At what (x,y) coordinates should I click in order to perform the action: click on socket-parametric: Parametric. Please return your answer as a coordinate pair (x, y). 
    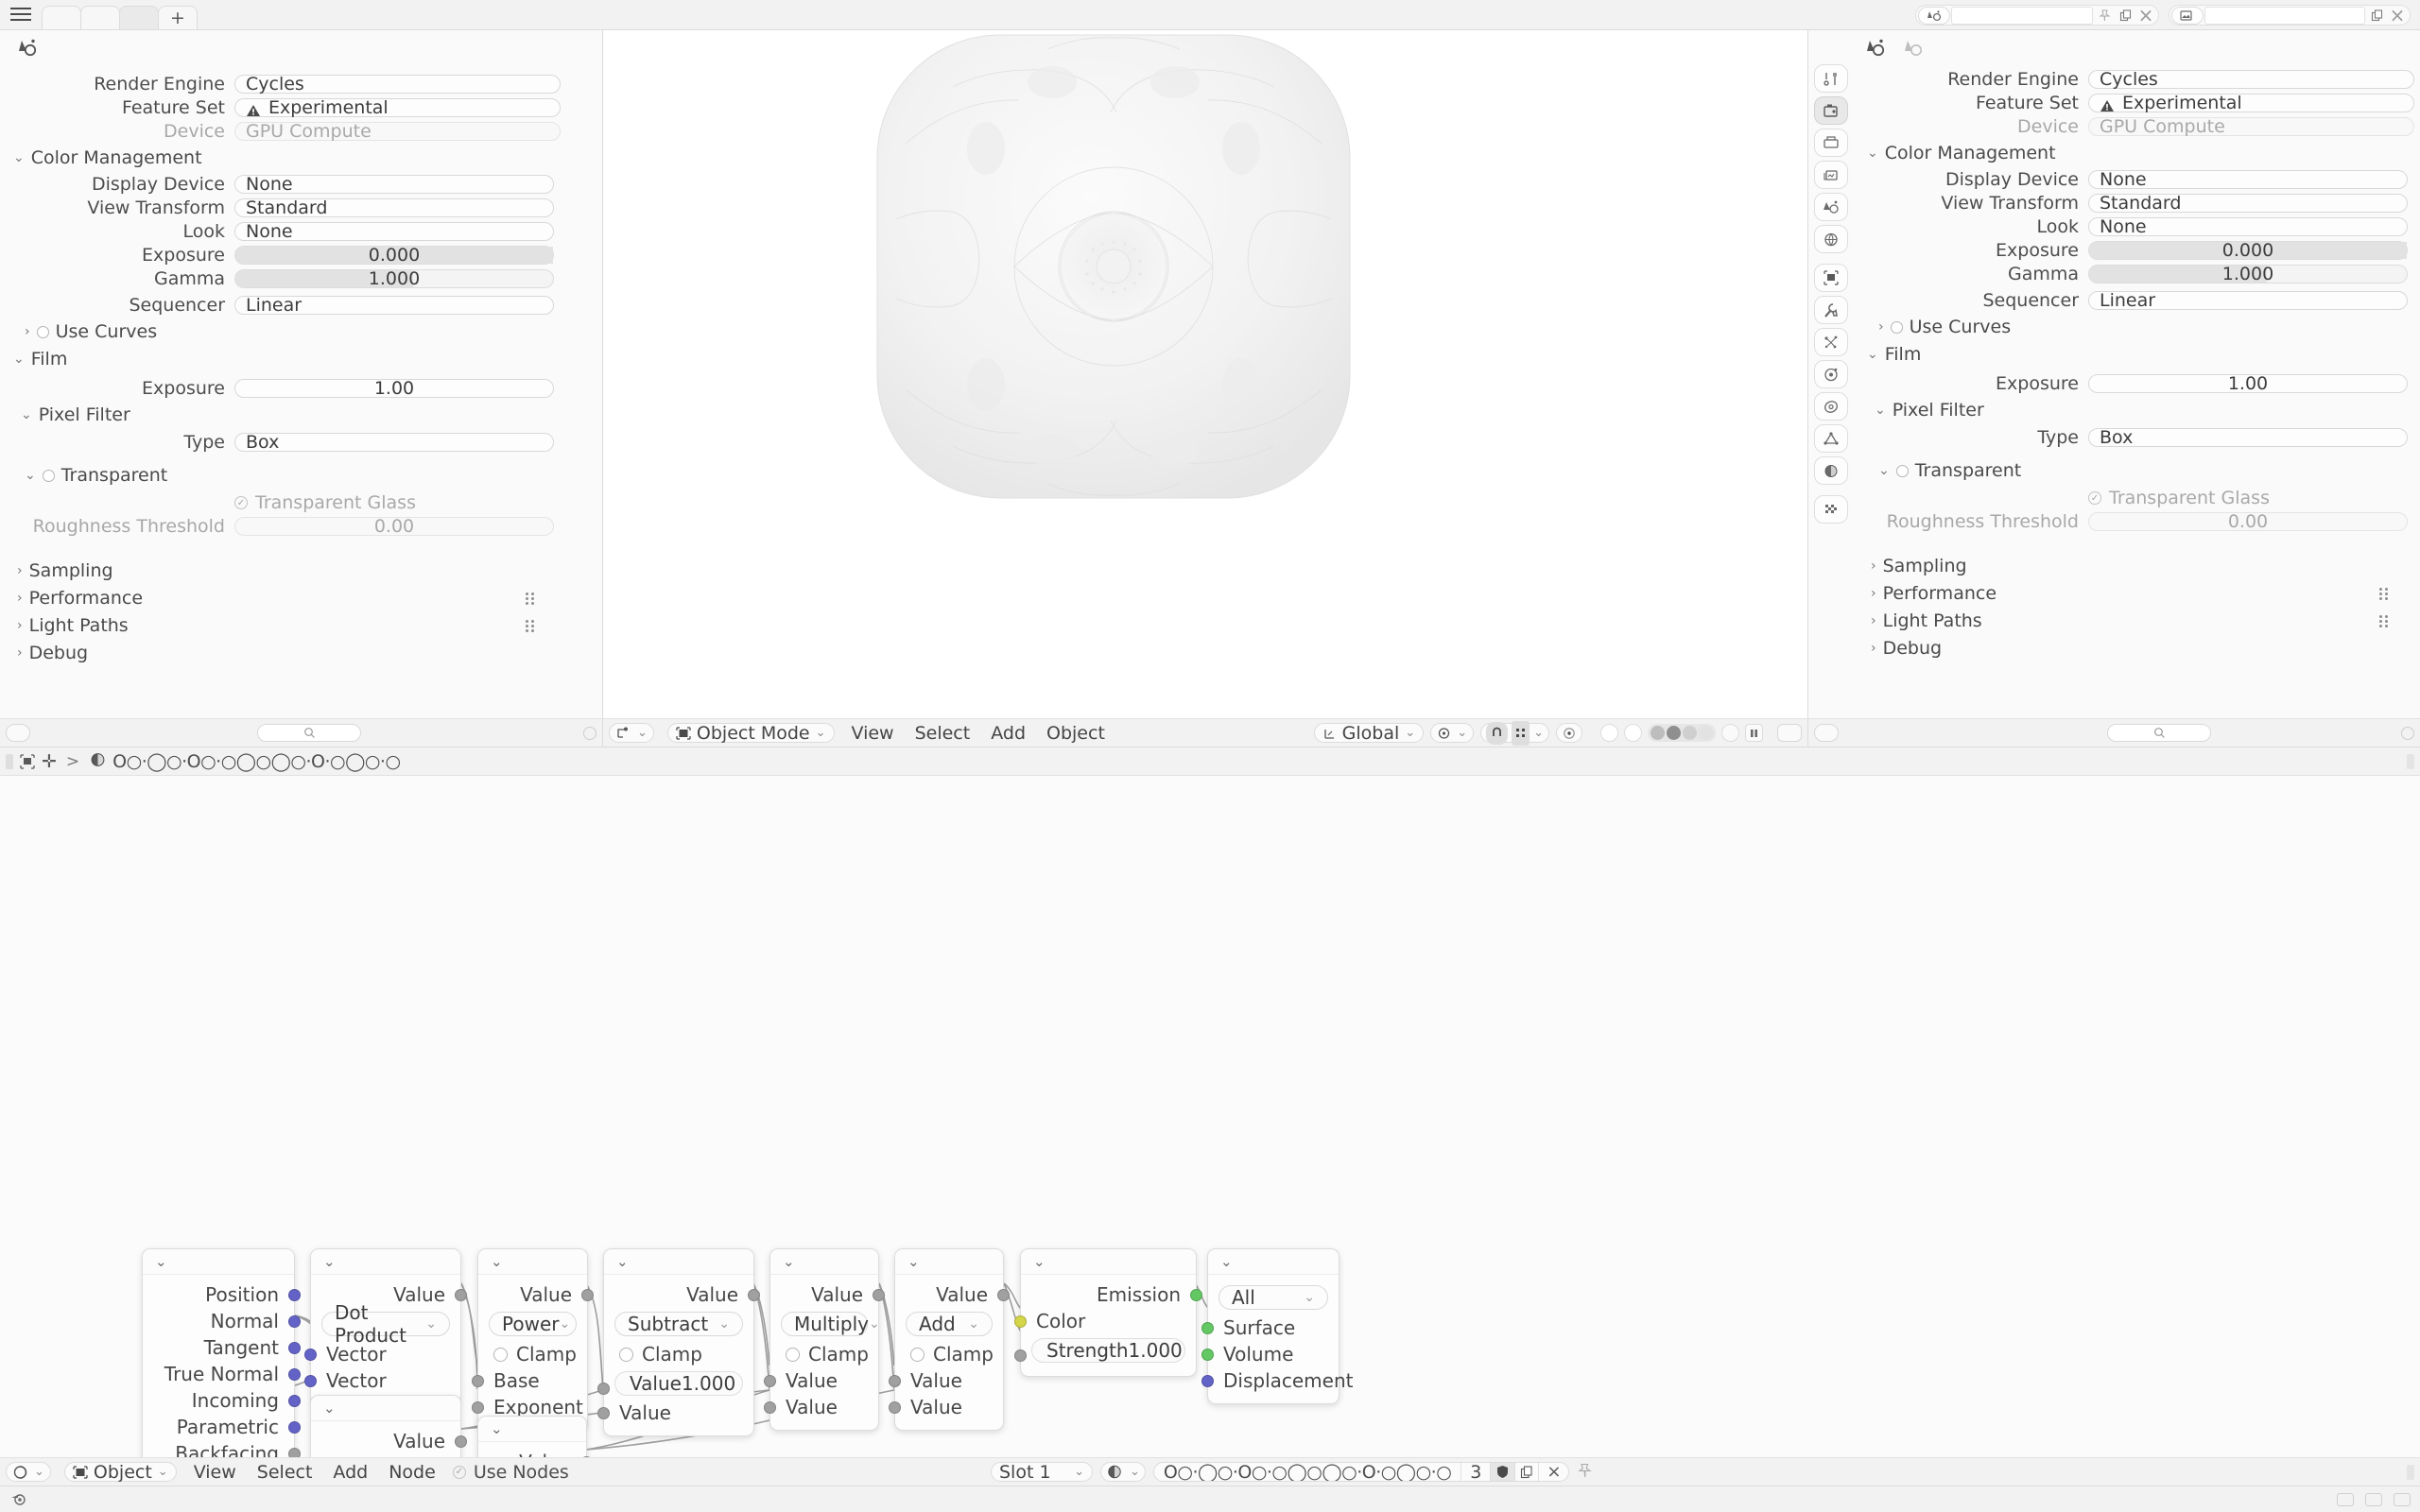
    Looking at the image, I should click on (222, 1427).